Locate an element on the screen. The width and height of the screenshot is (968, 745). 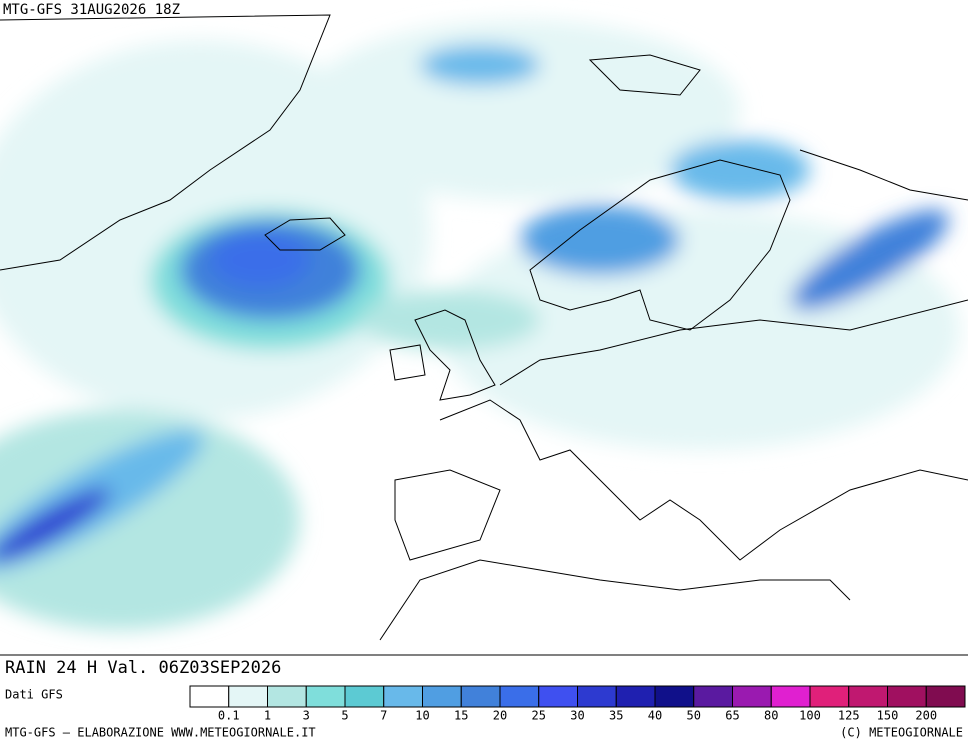
legend-label: 50 is located at coordinates (694, 716).